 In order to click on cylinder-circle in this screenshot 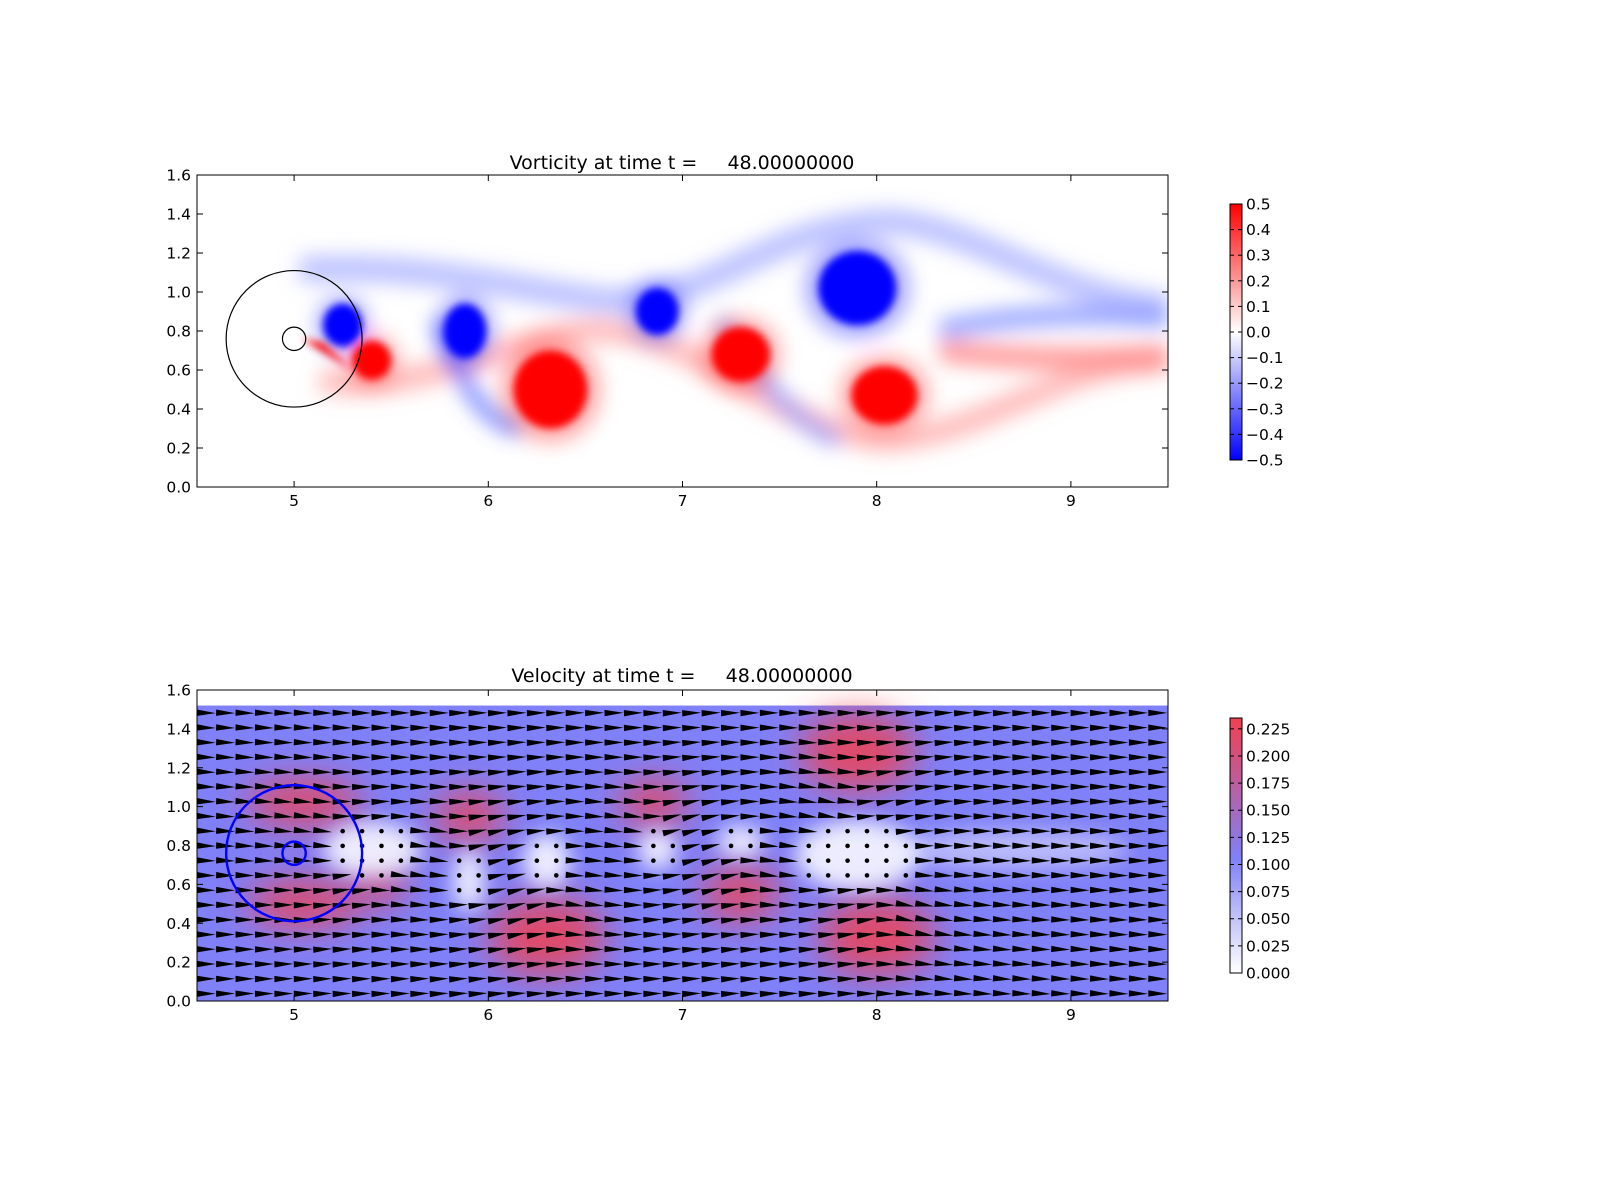, I will do `click(294, 853)`.